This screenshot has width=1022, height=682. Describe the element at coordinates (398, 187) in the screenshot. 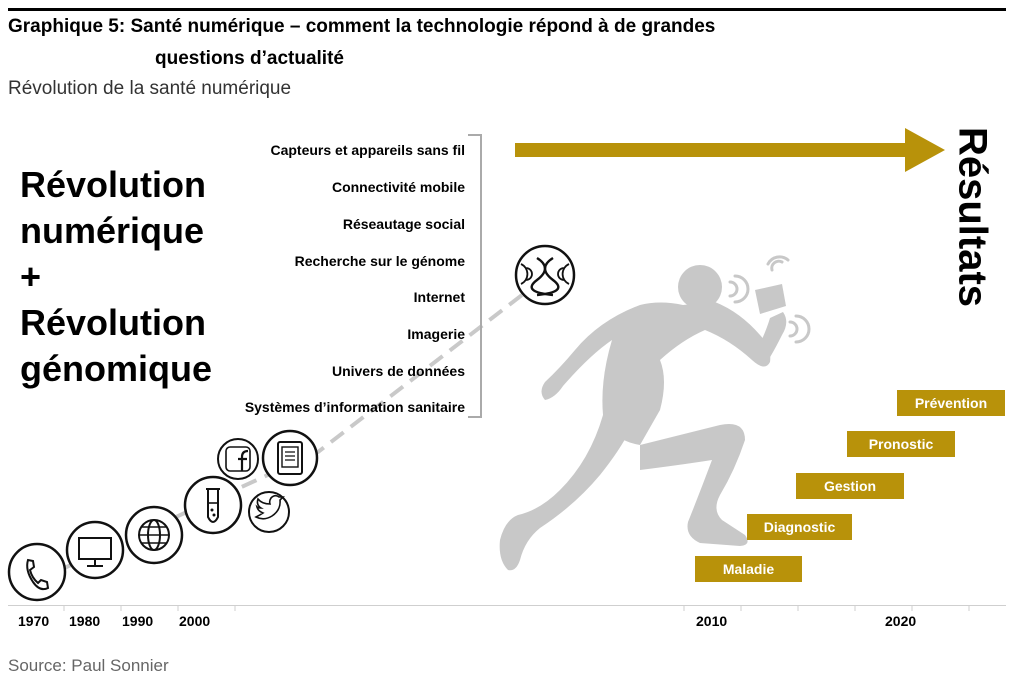

I see `tech-label-mobile: Connectivité mobile` at that location.